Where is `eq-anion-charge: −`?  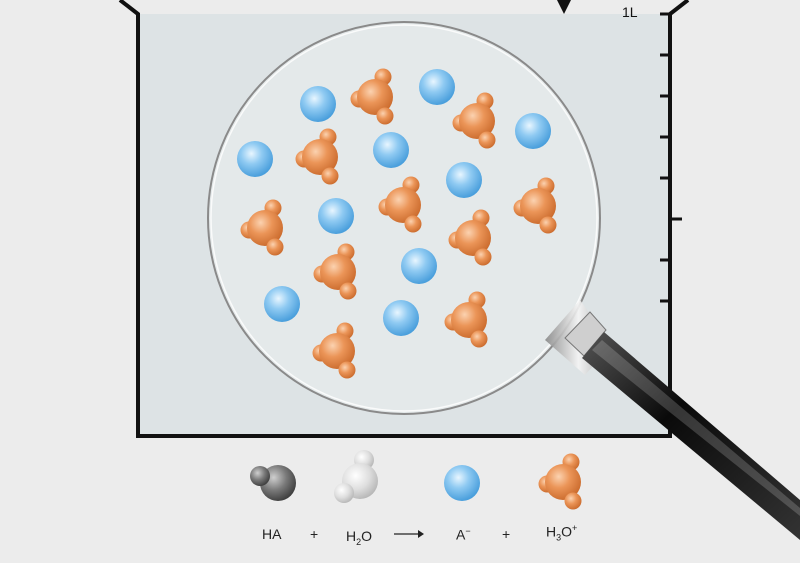 eq-anion-charge: − is located at coordinates (468, 531).